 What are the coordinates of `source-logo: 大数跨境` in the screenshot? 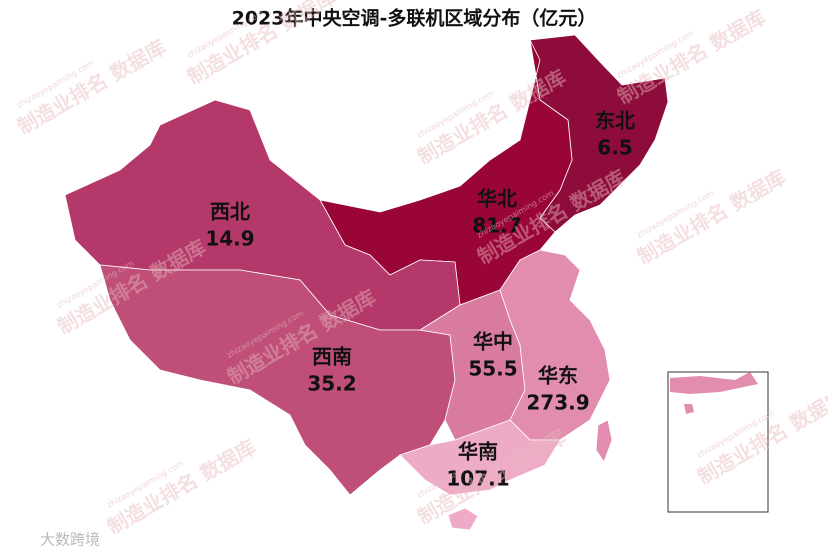 It's located at (70, 540).